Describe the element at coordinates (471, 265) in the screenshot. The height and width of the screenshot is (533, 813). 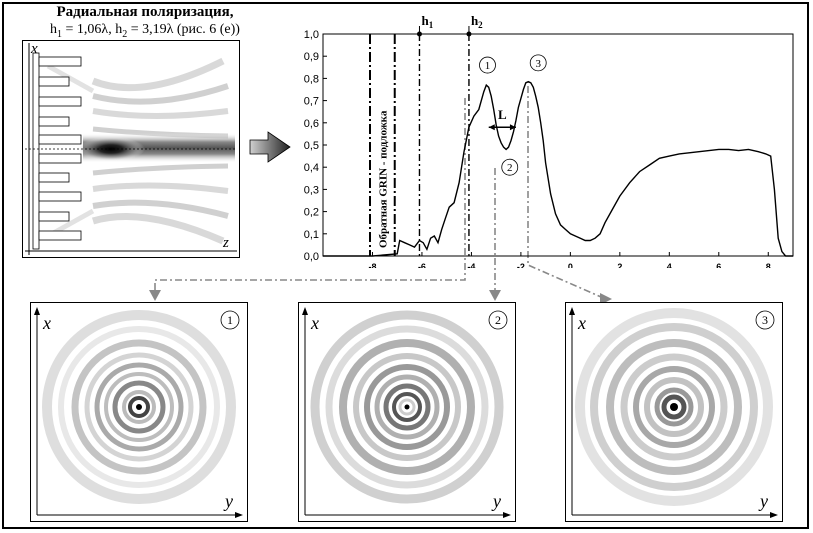
I see `x-tick-label: -4` at that location.